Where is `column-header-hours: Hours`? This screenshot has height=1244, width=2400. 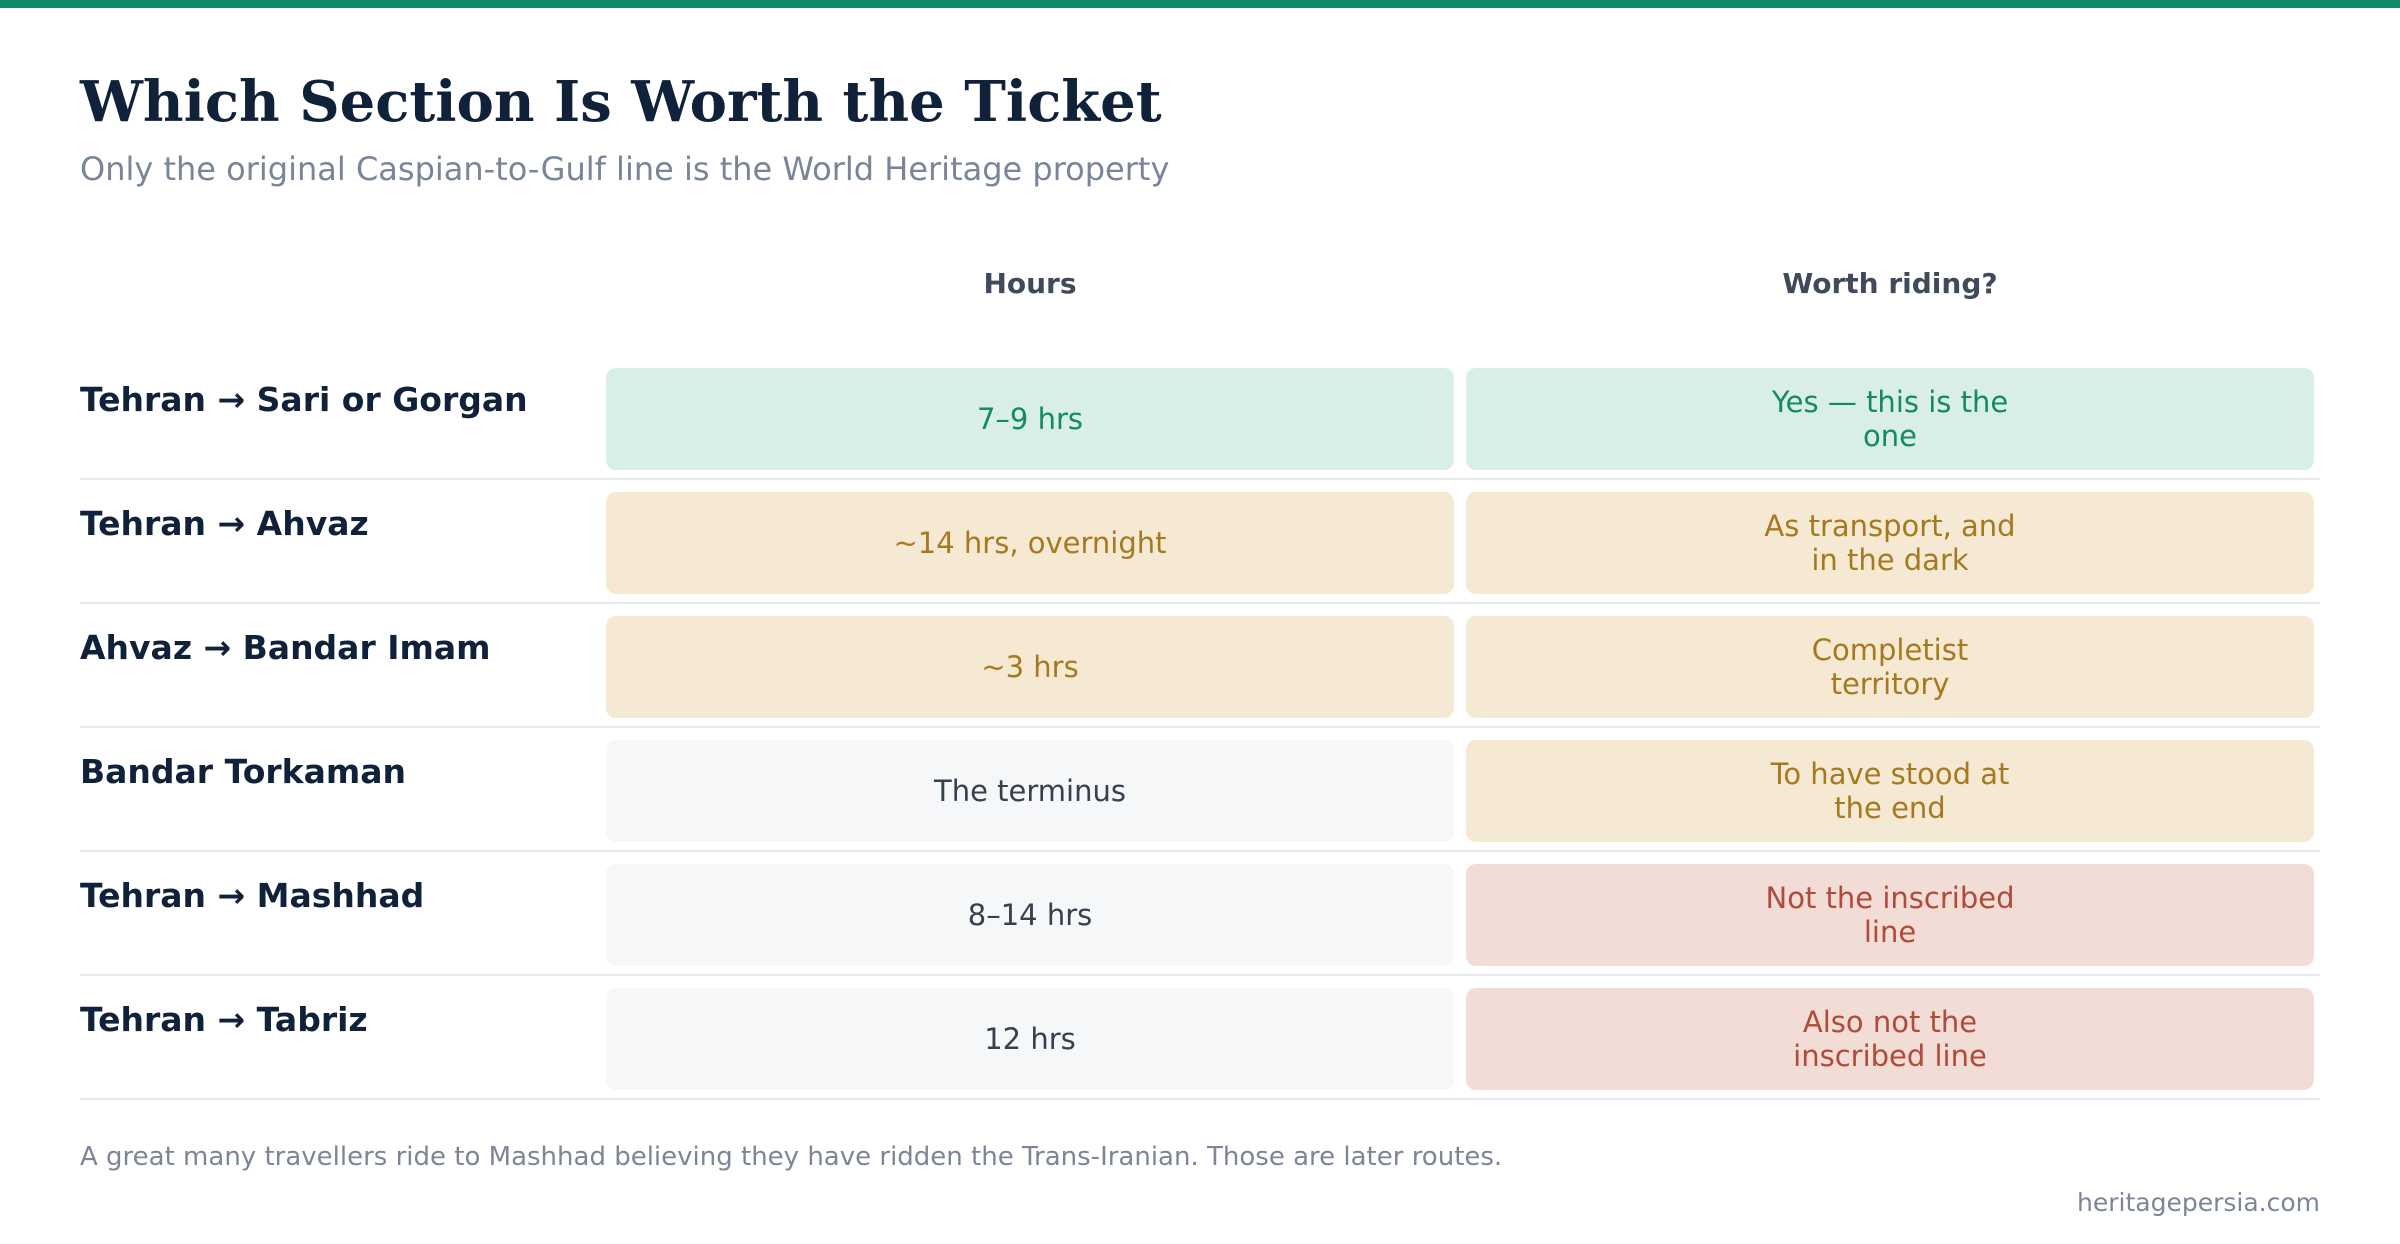 column-header-hours: Hours is located at coordinates (1030, 283).